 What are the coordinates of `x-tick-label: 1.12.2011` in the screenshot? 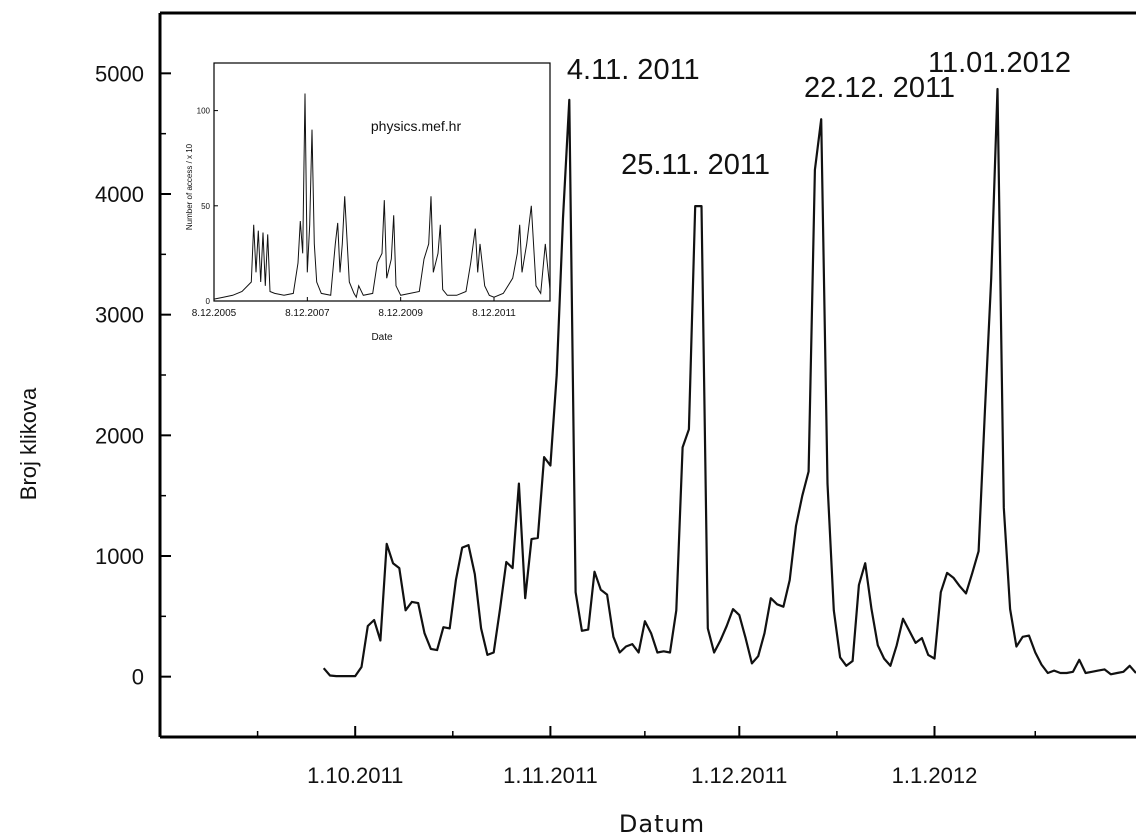 It's located at (739, 775).